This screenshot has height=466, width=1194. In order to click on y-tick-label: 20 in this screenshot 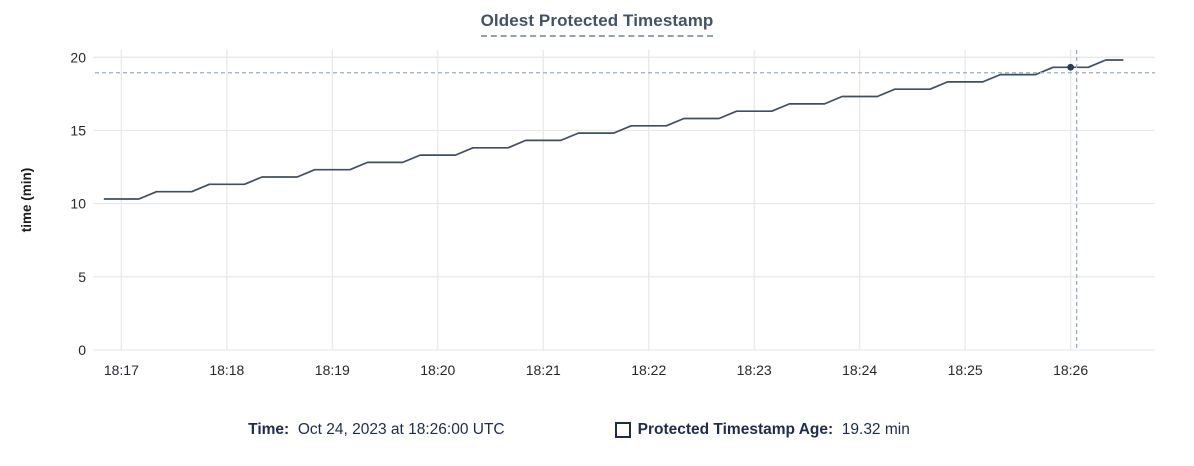, I will do `click(78, 57)`.